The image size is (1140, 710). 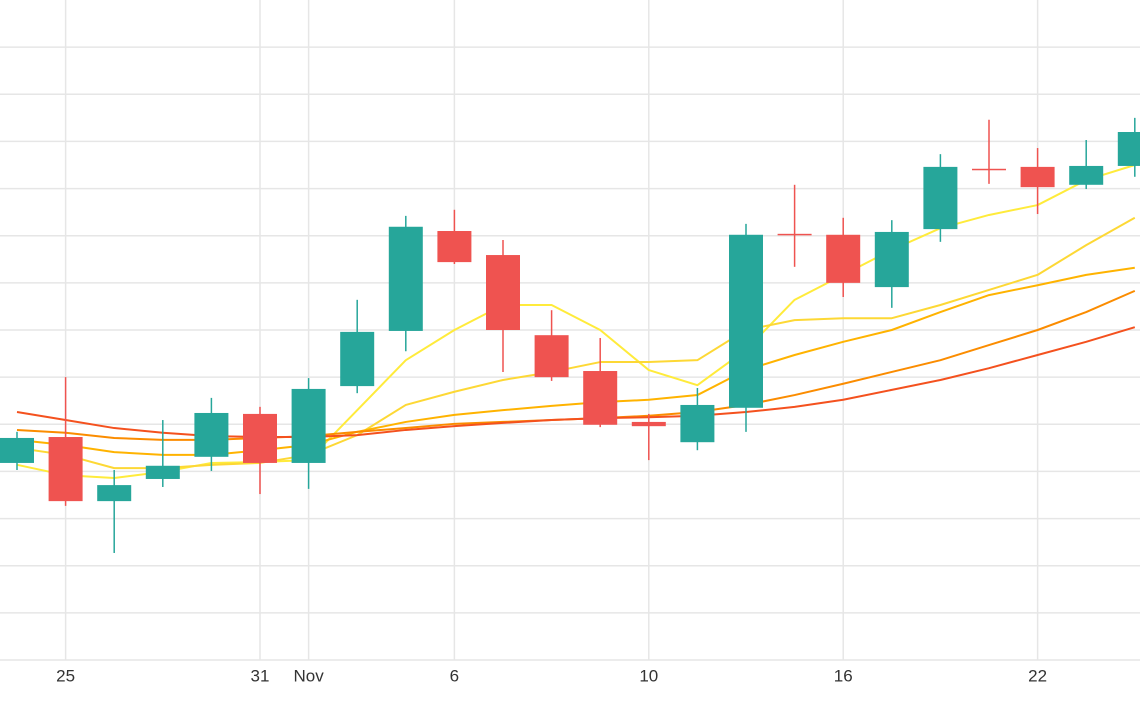 I want to click on x-tick-label: 16, so click(x=843, y=675).